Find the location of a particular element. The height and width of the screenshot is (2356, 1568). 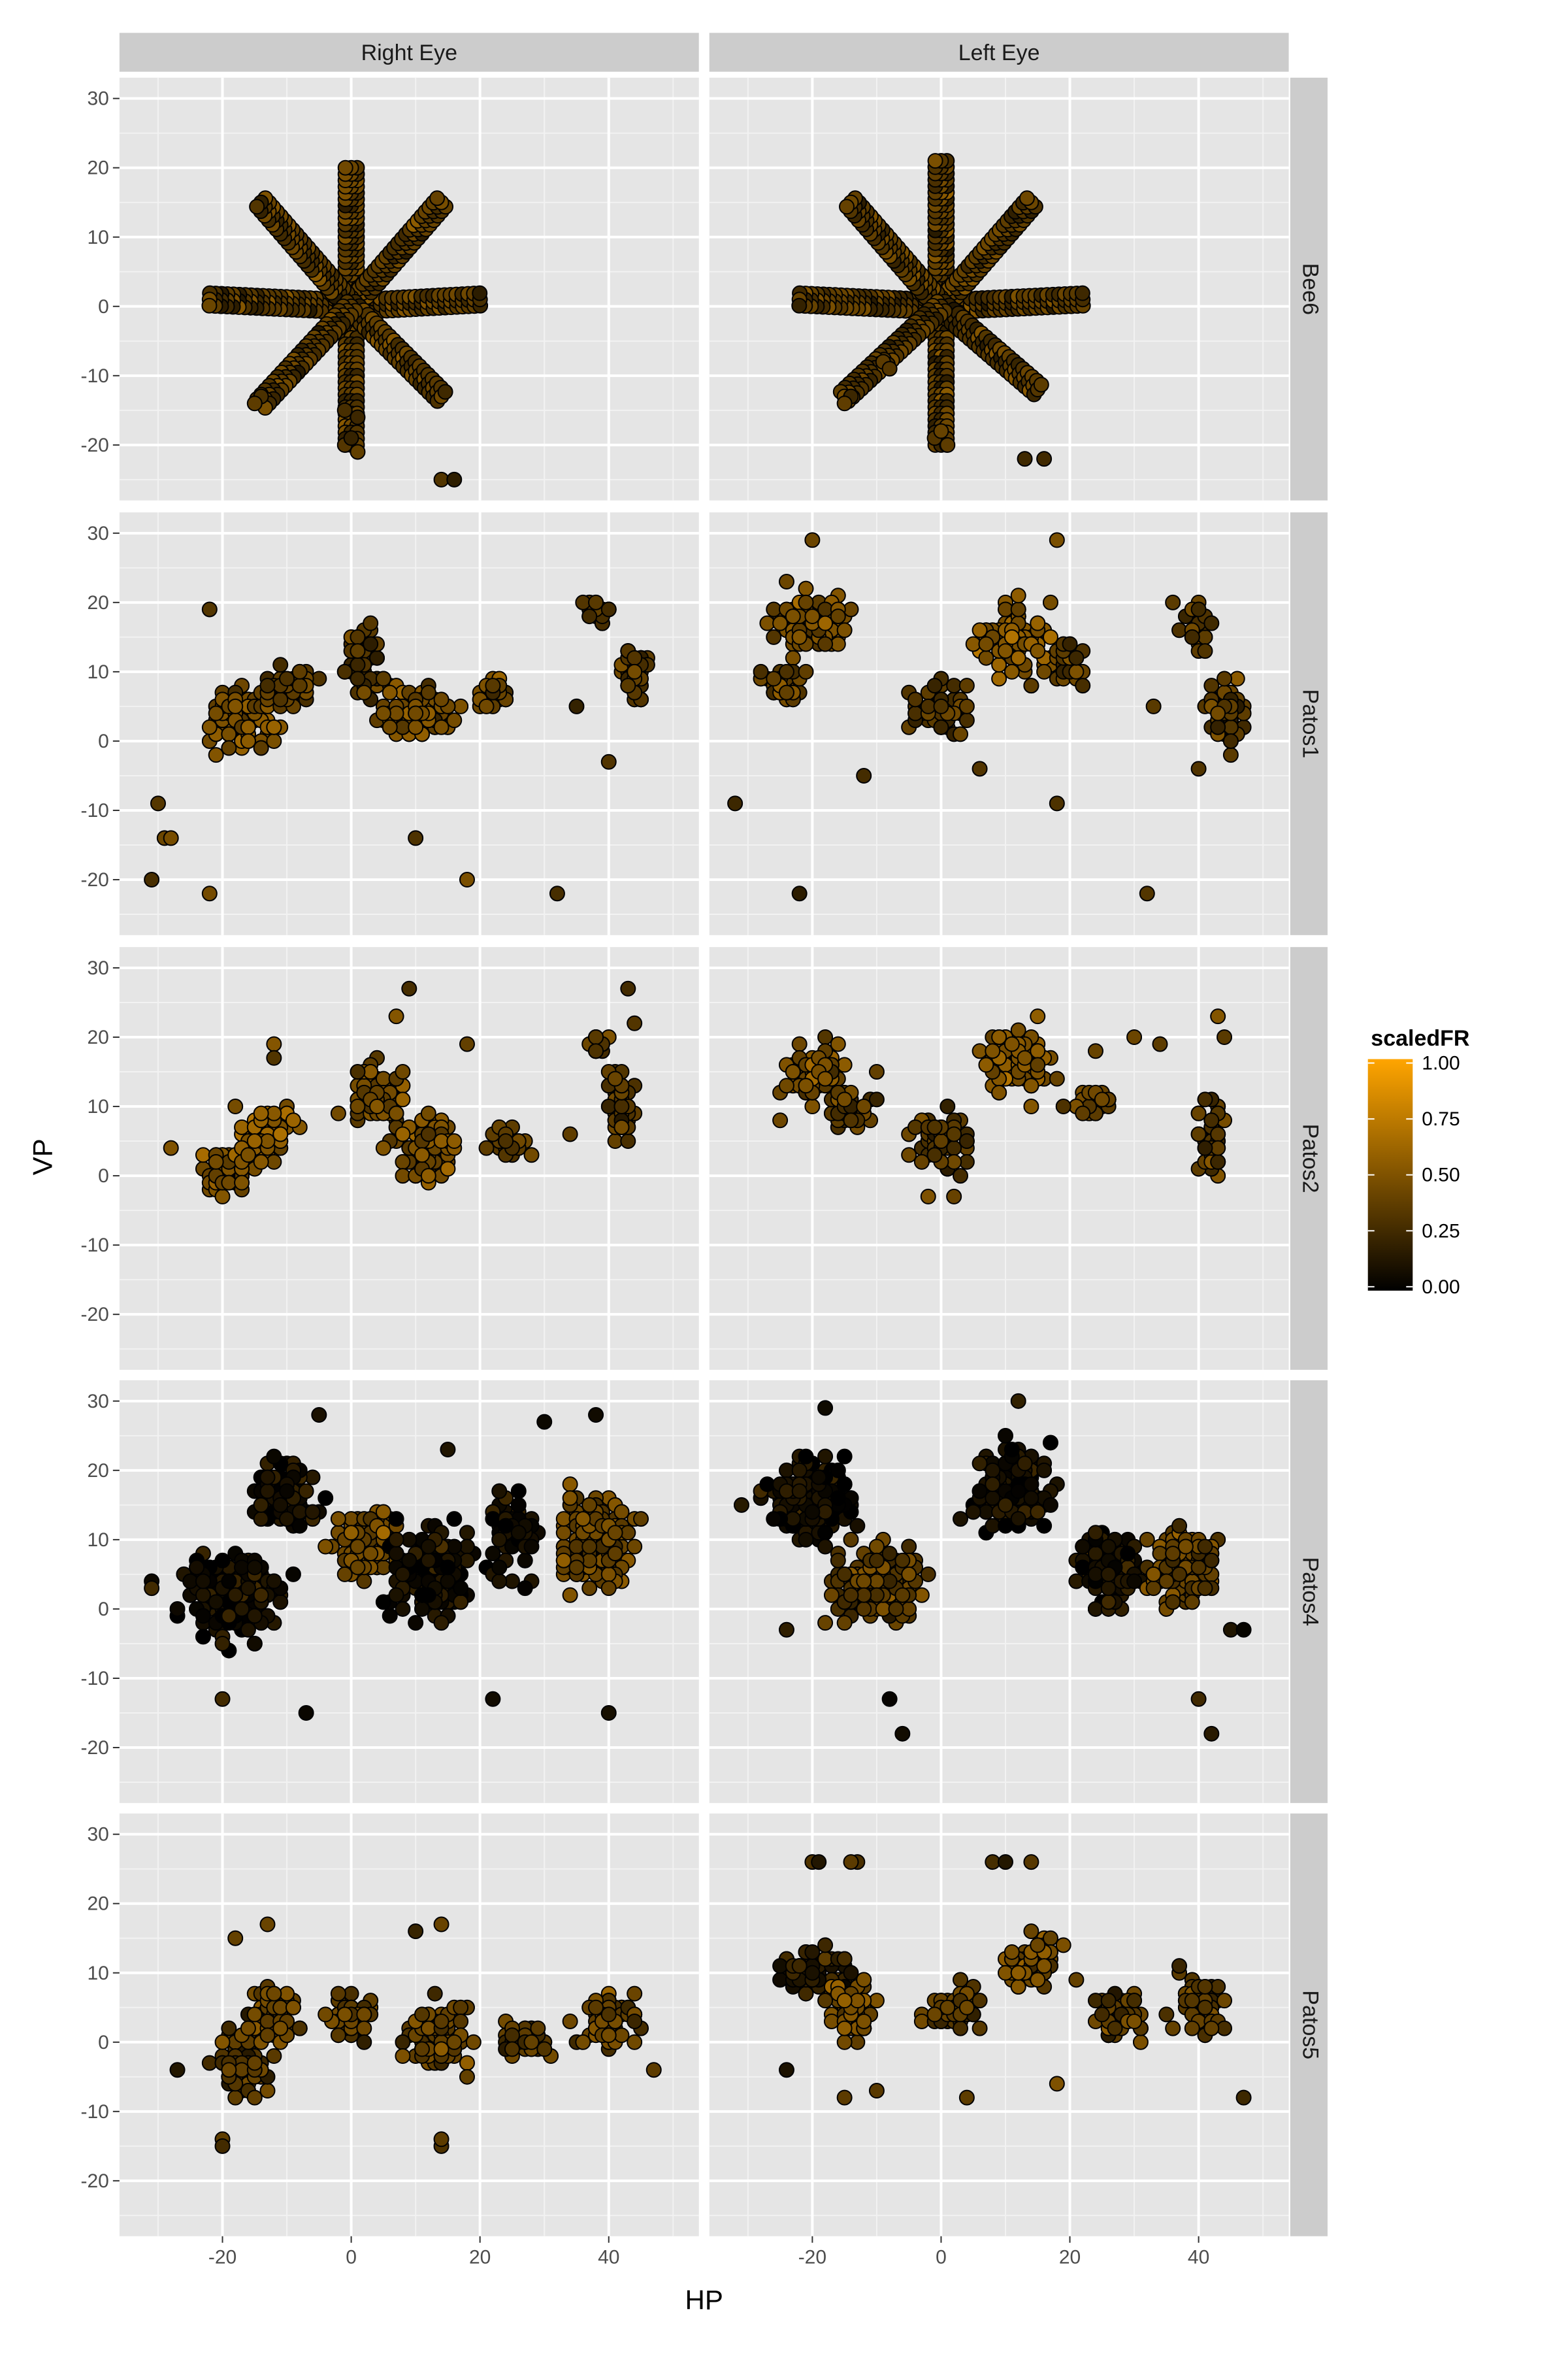

row-strip-label: Patos4 is located at coordinates (1310, 1591).